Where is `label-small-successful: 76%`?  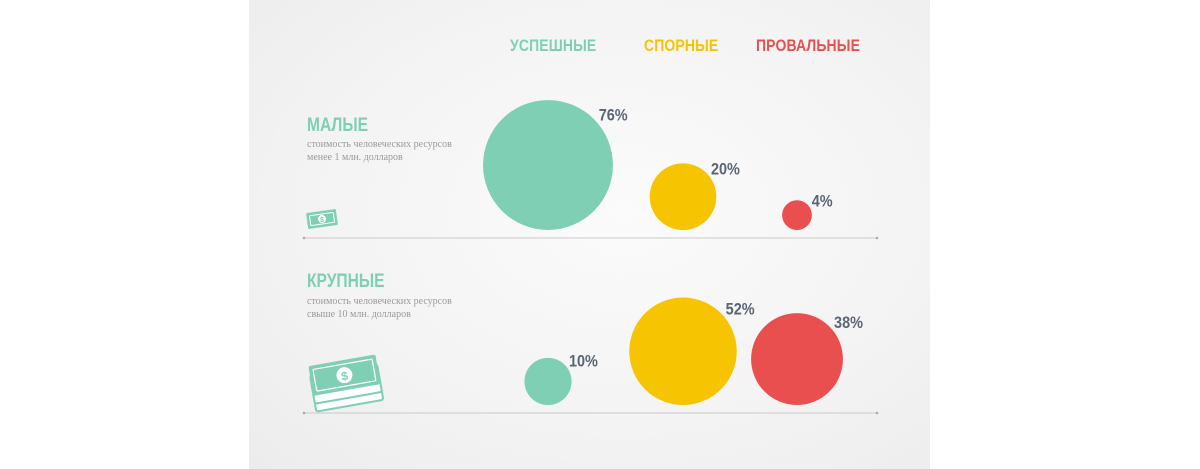 label-small-successful: 76% is located at coordinates (613, 115).